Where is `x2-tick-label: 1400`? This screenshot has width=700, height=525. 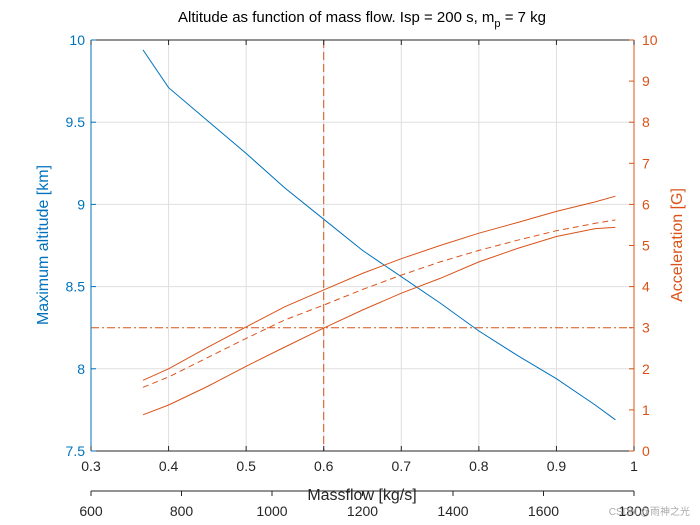
x2-tick-label: 1400 is located at coordinates (452, 511).